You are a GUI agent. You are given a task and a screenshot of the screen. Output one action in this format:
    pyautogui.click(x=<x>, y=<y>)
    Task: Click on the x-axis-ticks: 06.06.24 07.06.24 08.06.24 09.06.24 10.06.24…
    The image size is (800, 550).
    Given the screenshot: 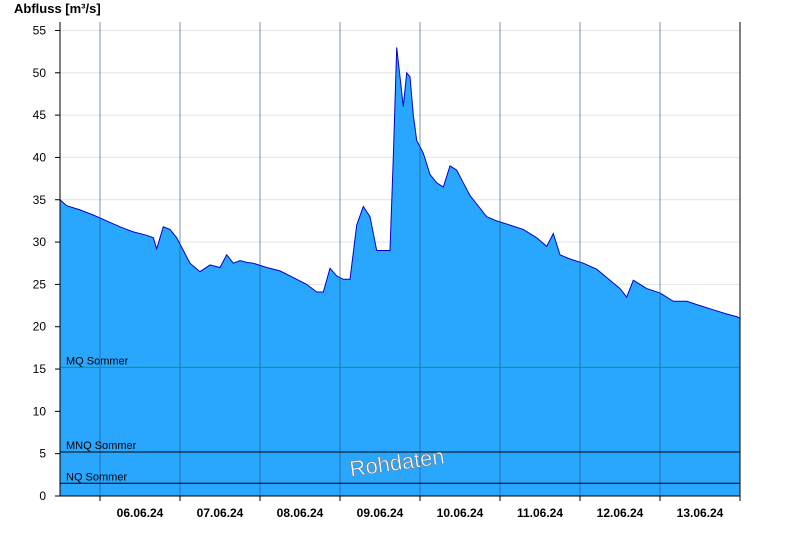 What is the action you would take?
    pyautogui.click(x=420, y=508)
    